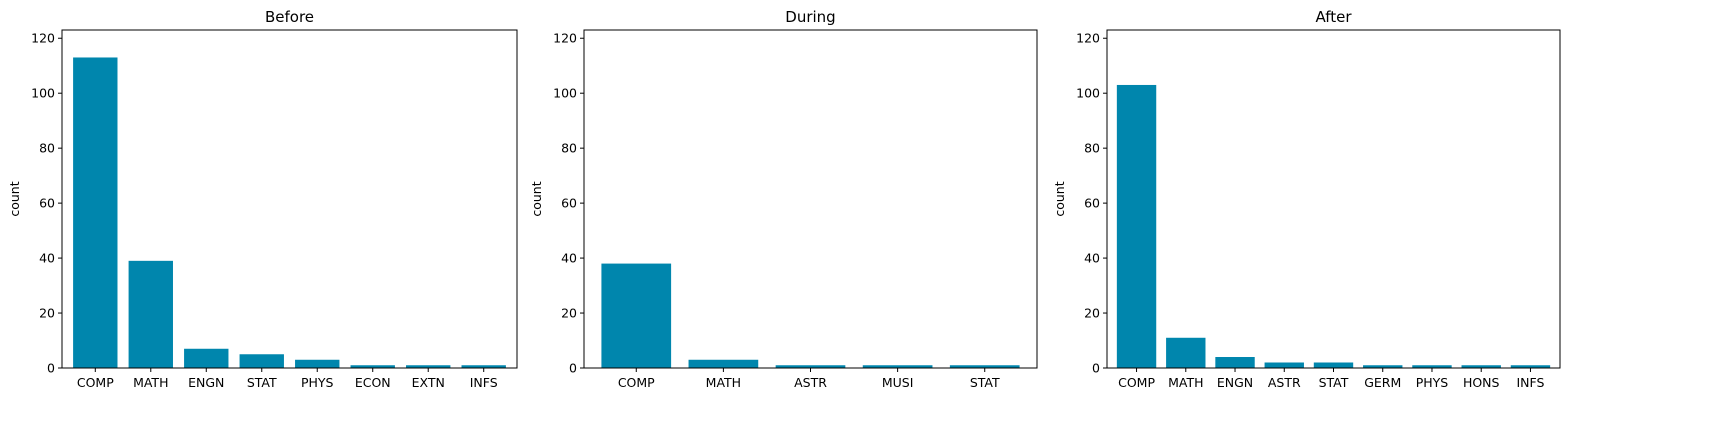 This screenshot has width=1713, height=435. Describe the element at coordinates (372, 366) in the screenshot. I see `bar-econ` at that location.